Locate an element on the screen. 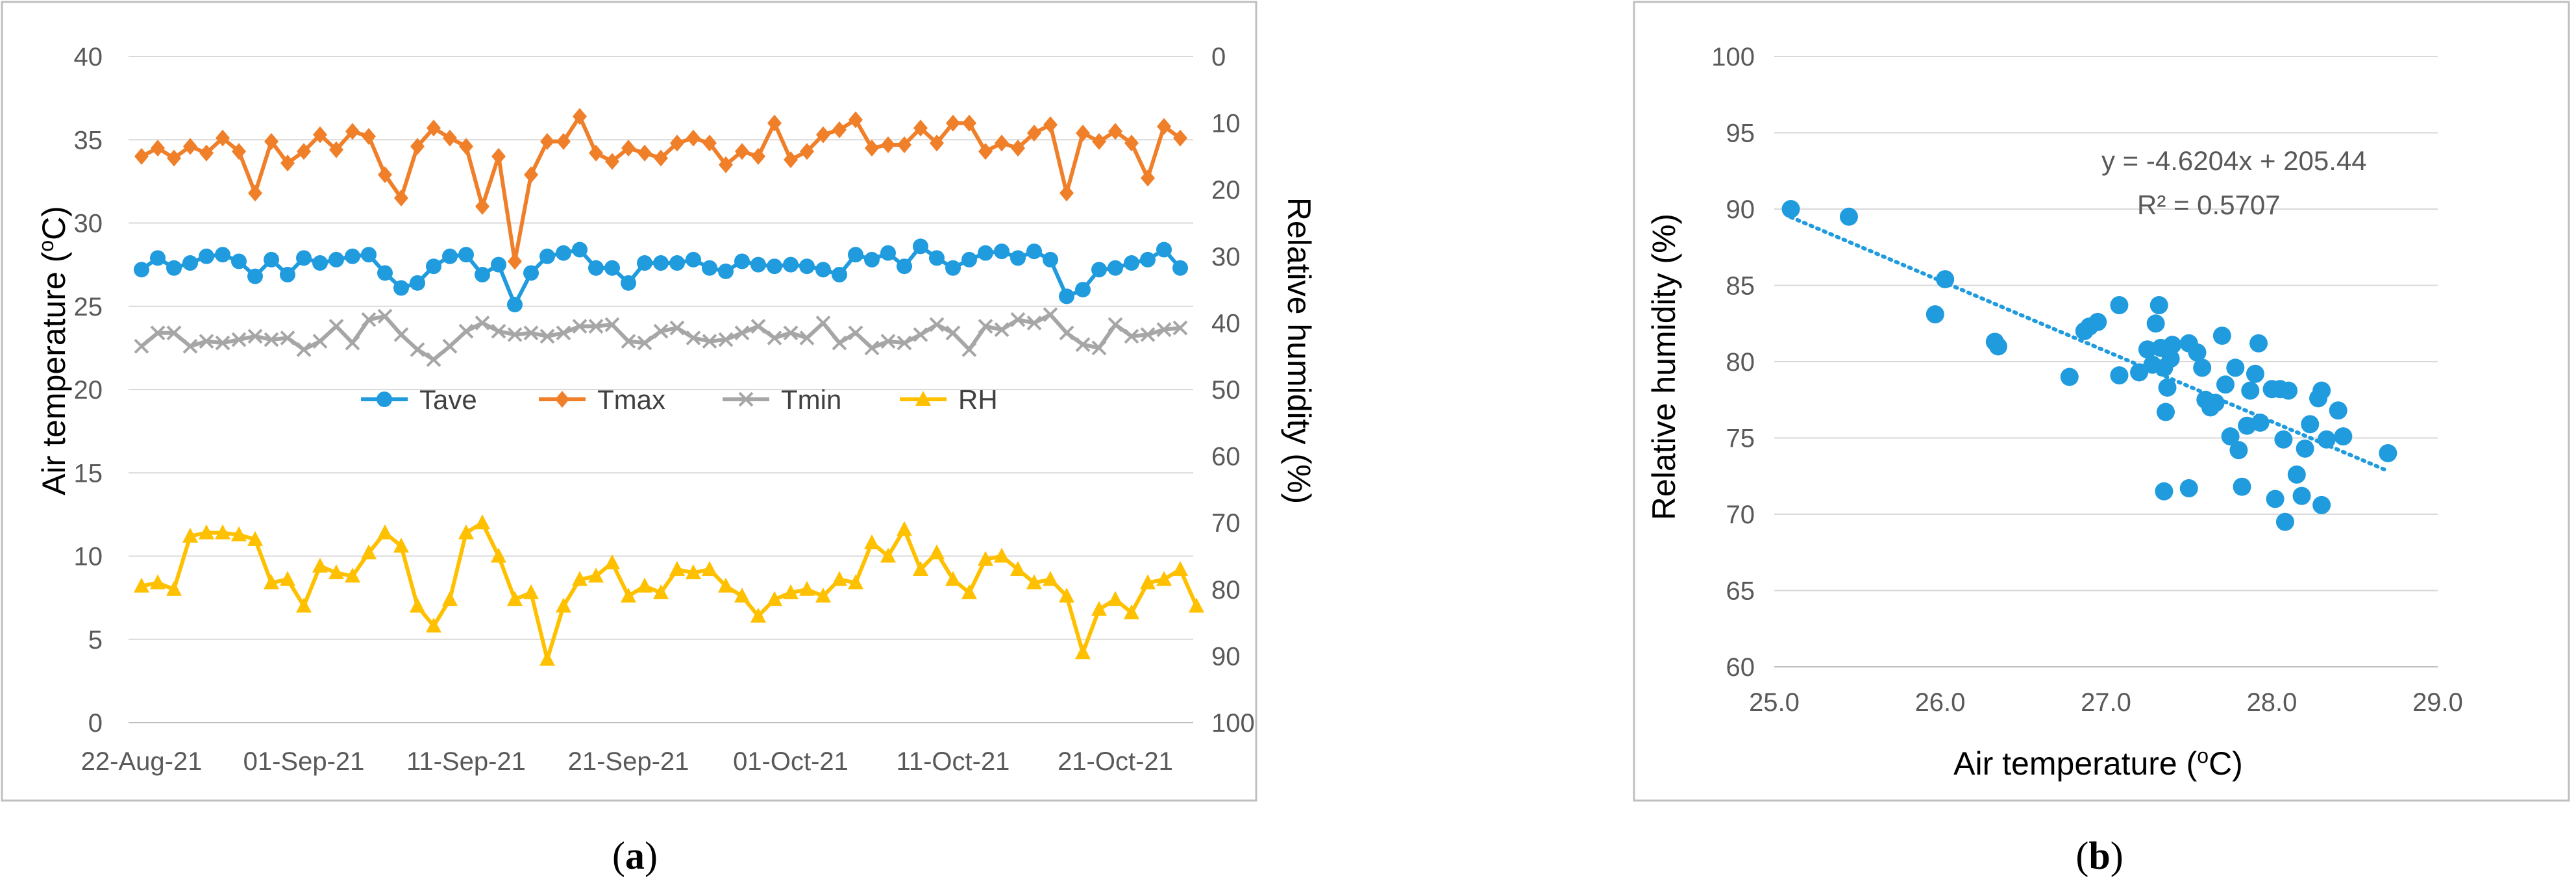  panel-b-x-tick-labels: 25.0 26.0 27.0 28.0 29.0 is located at coordinates (2106, 702).